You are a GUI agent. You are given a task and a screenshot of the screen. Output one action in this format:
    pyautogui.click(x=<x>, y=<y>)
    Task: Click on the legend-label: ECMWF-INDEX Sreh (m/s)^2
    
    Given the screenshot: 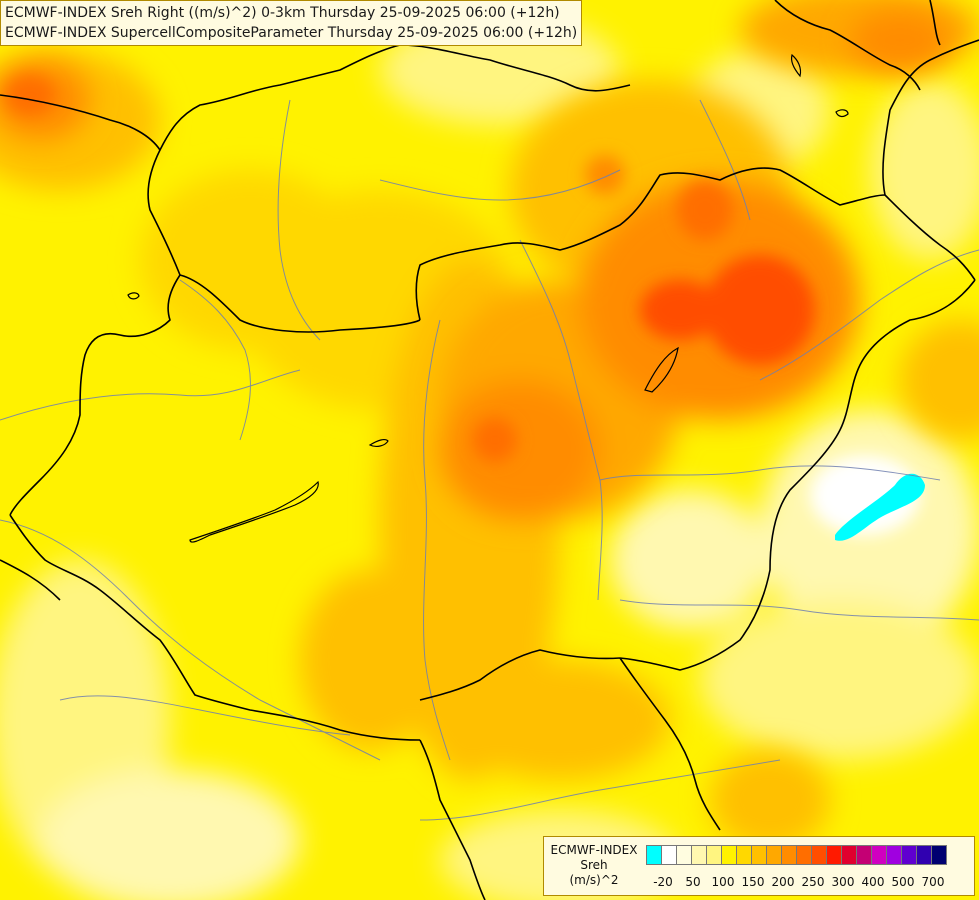 What is the action you would take?
    pyautogui.click(x=594, y=865)
    